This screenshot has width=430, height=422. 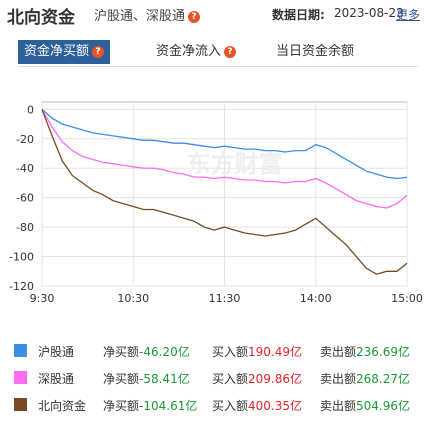 What do you see at coordinates (30, 109) in the screenshot?
I see `y-tick-label: 0` at bounding box center [30, 109].